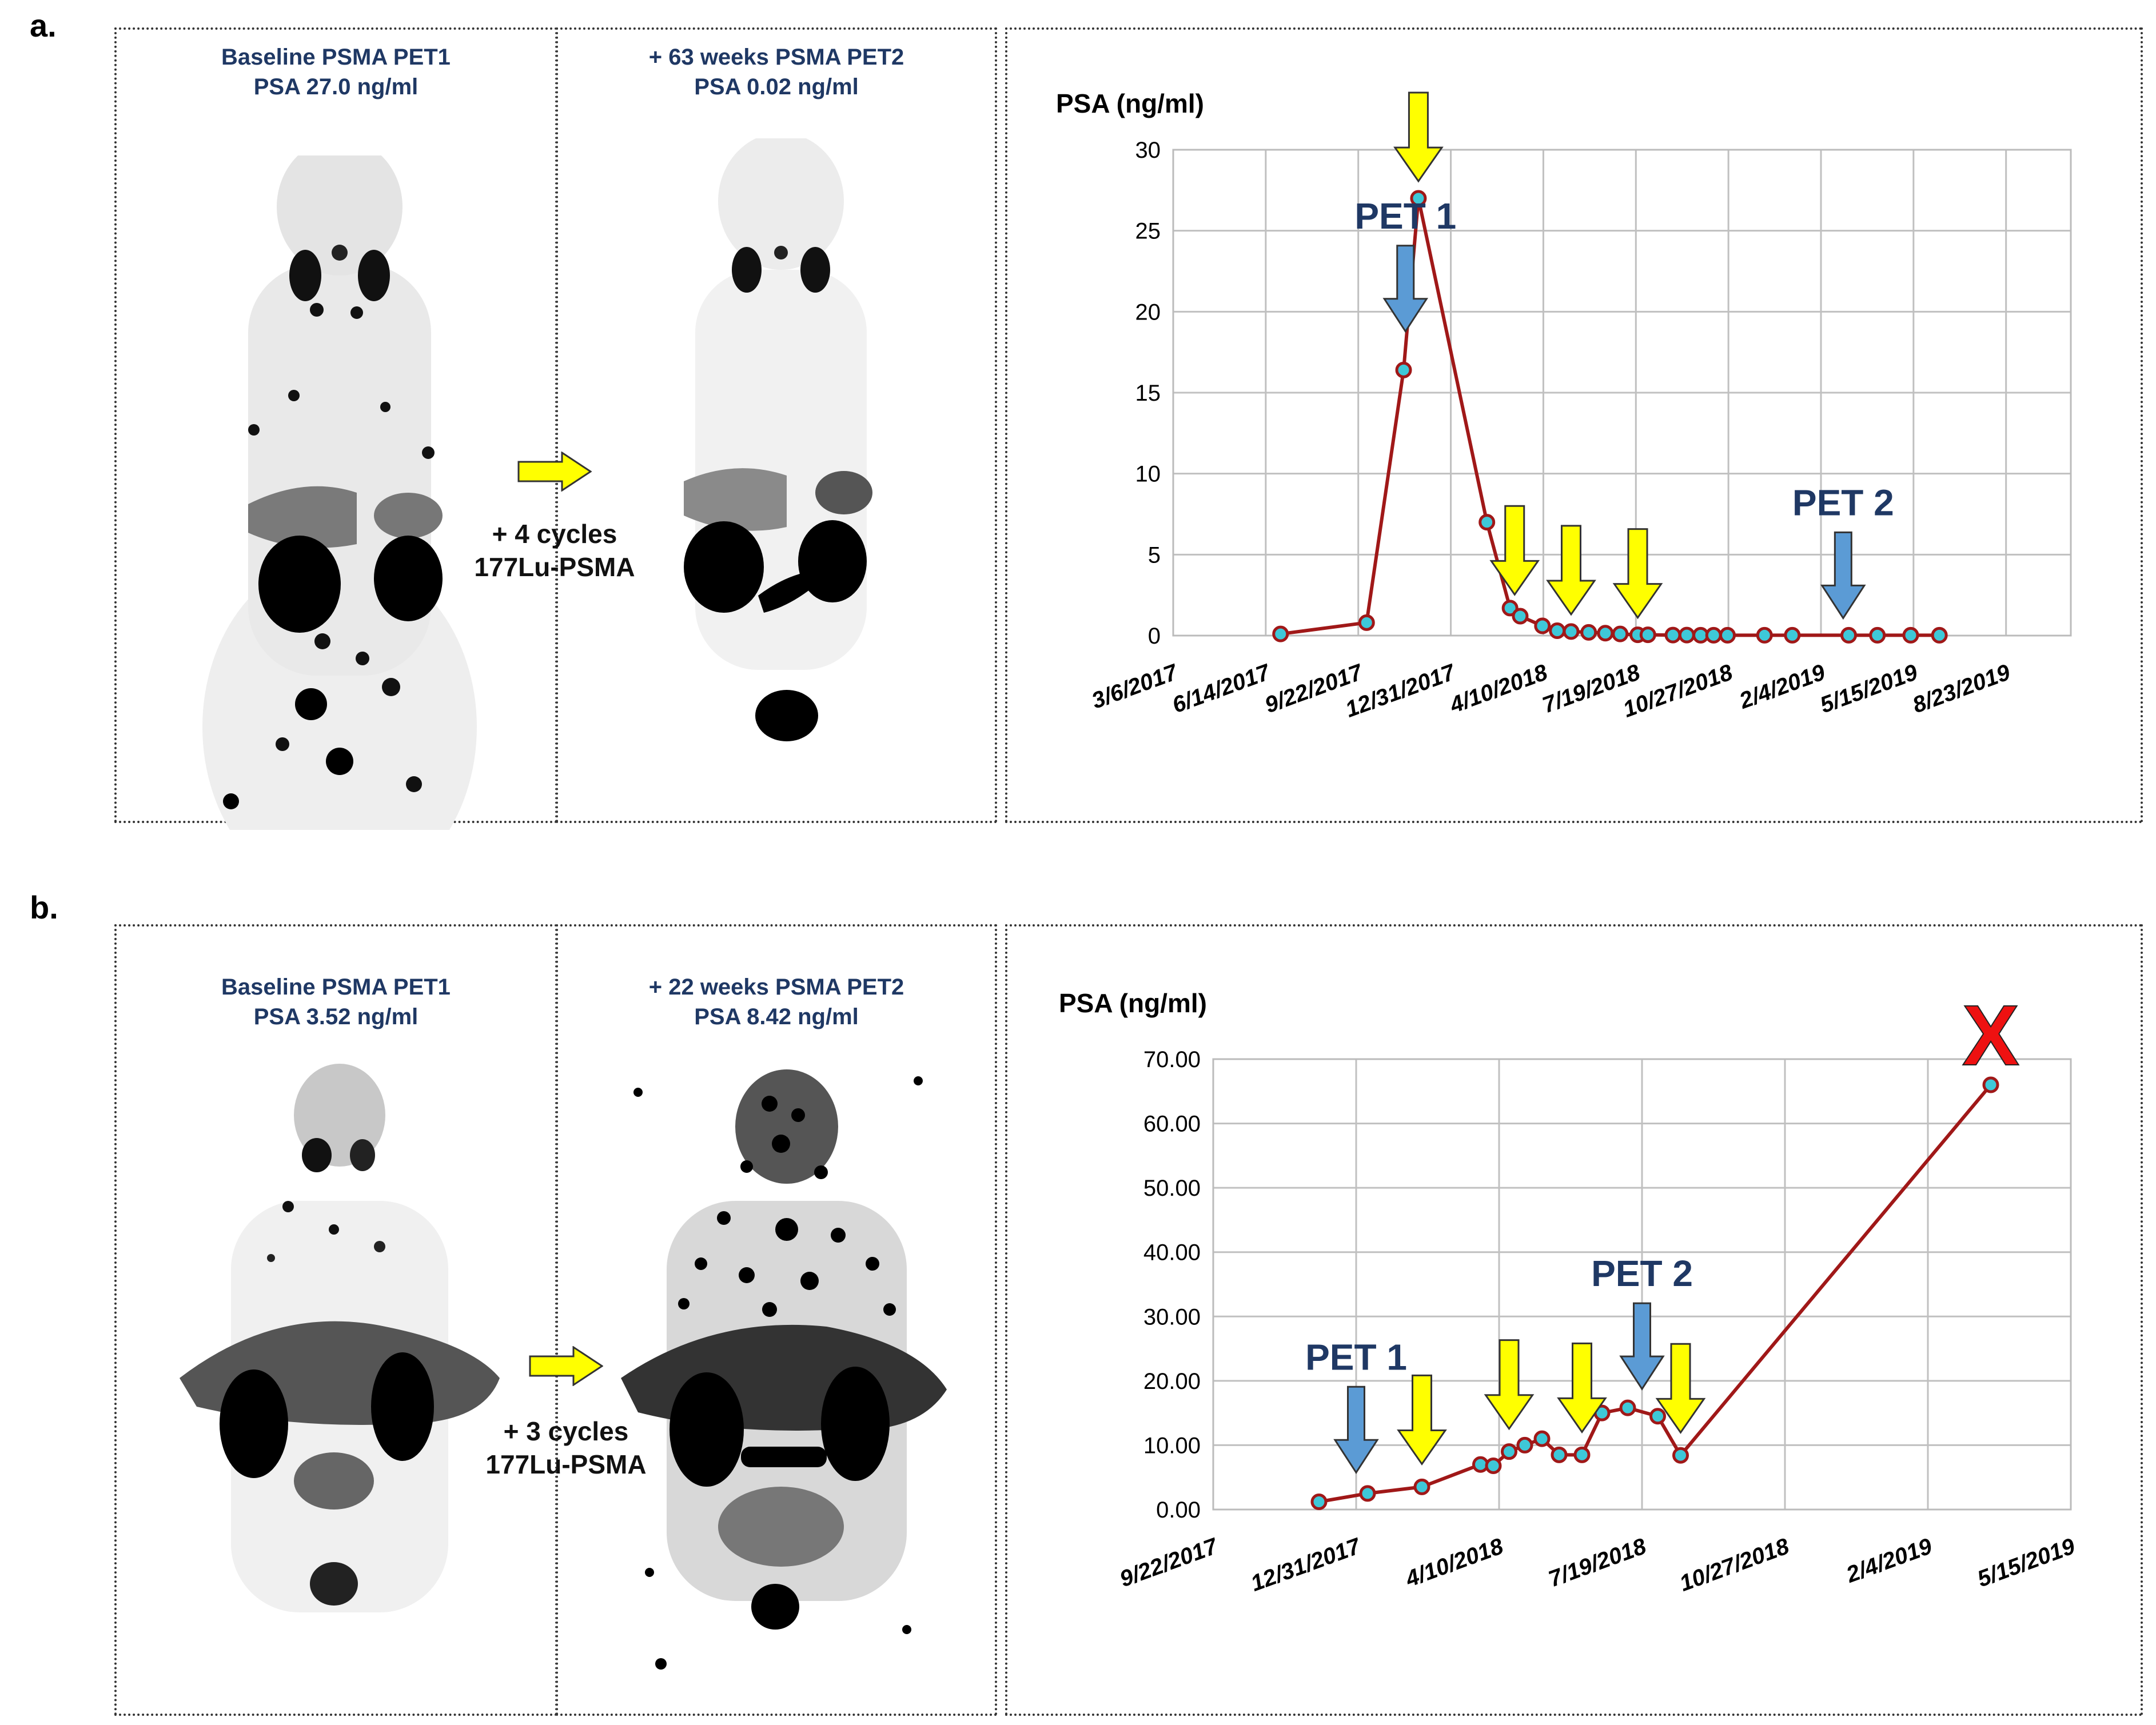 The image size is (2156, 1725). What do you see at coordinates (1154, 636) in the screenshot?
I see `y-tick-label: 0` at bounding box center [1154, 636].